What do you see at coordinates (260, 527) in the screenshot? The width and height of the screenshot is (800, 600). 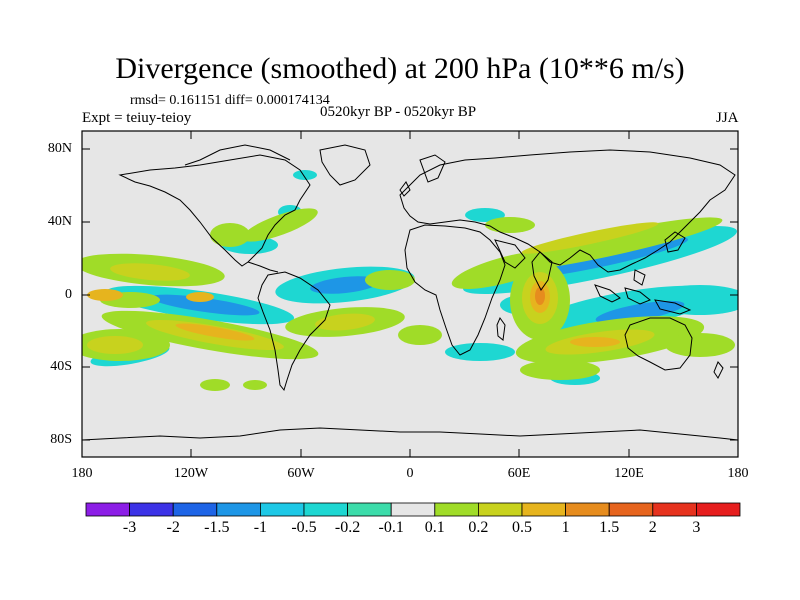 I see `colorbar-label: -1` at bounding box center [260, 527].